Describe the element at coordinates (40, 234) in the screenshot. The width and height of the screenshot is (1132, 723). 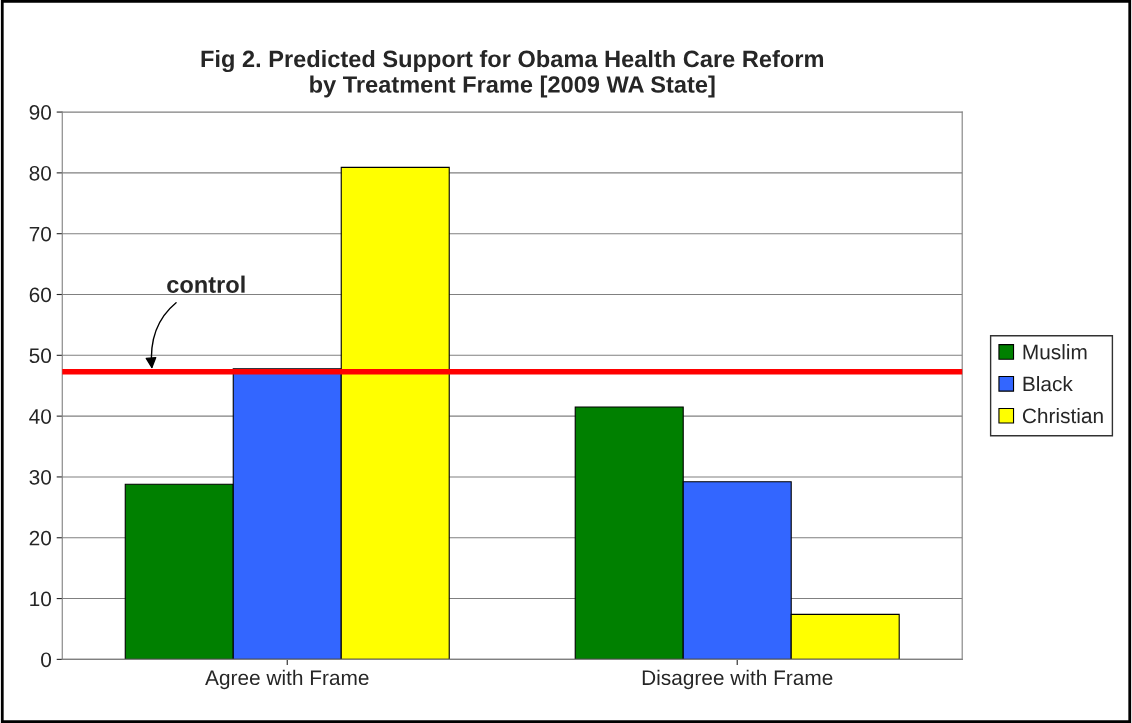
I see `y-tick-label: 70` at that location.